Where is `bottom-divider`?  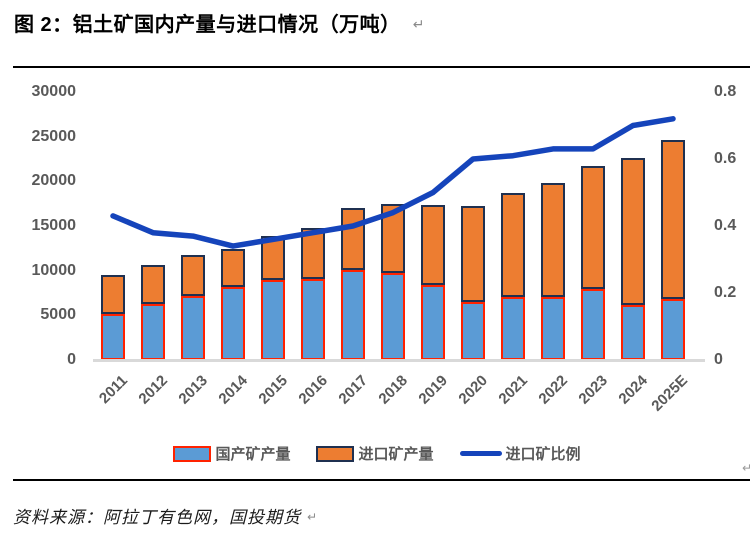
bottom-divider is located at coordinates (381, 480).